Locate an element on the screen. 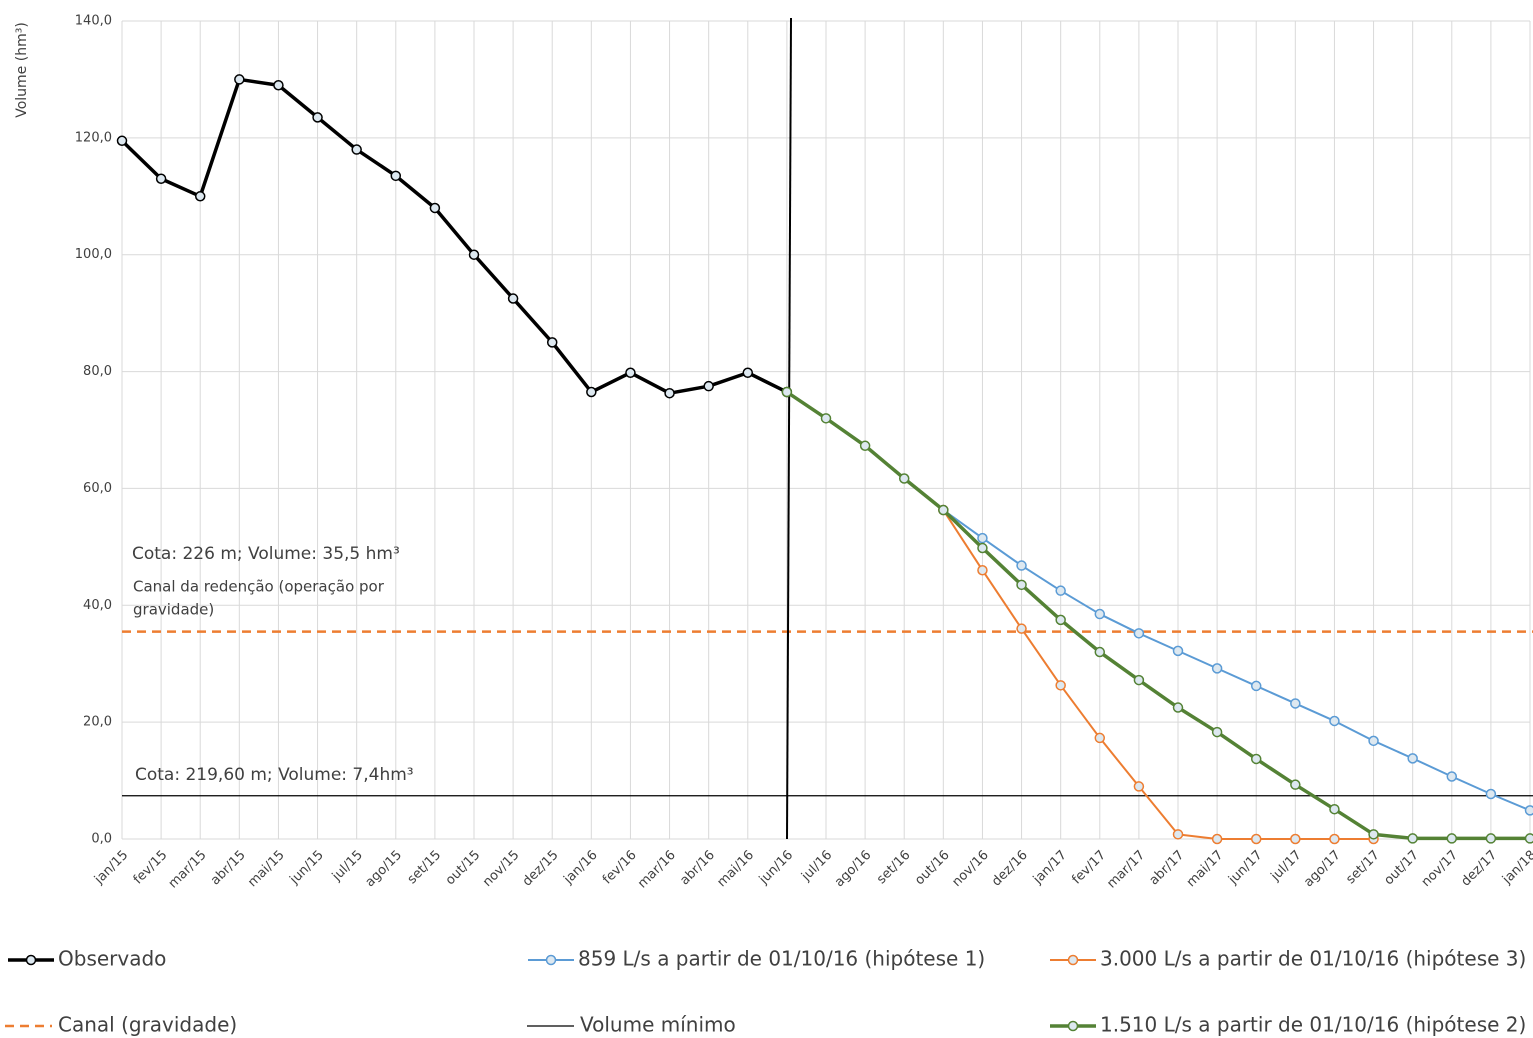 This screenshot has width=1533, height=1038. x-tick-label: nov/16 is located at coordinates (970, 869).